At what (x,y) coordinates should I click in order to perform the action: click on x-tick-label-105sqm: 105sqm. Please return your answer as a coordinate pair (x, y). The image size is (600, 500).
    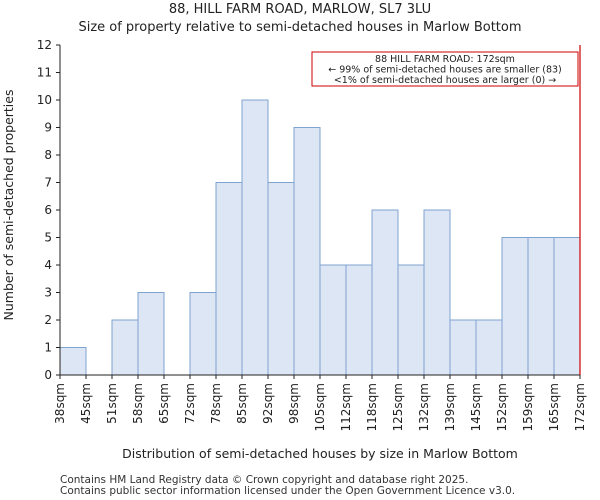
    Looking at the image, I should click on (320, 407).